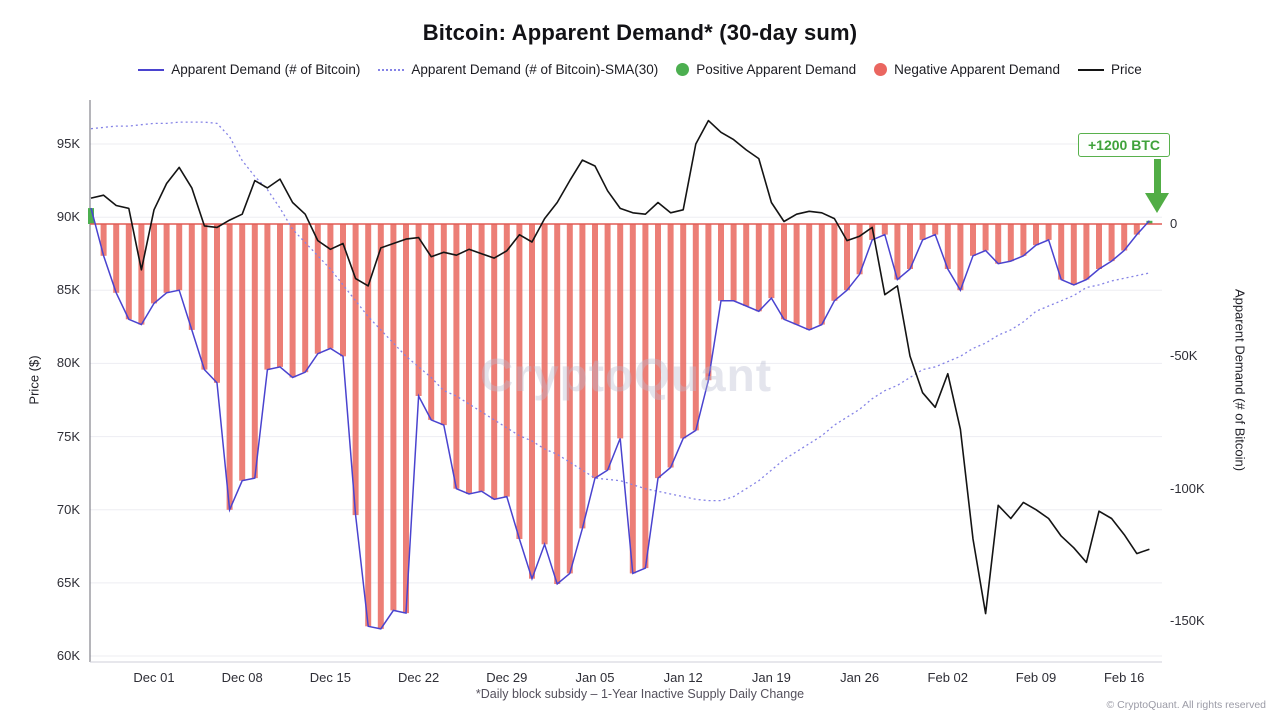  Describe the element at coordinates (242, 677) in the screenshot. I see `date-axis-tick: Dec 08` at that location.